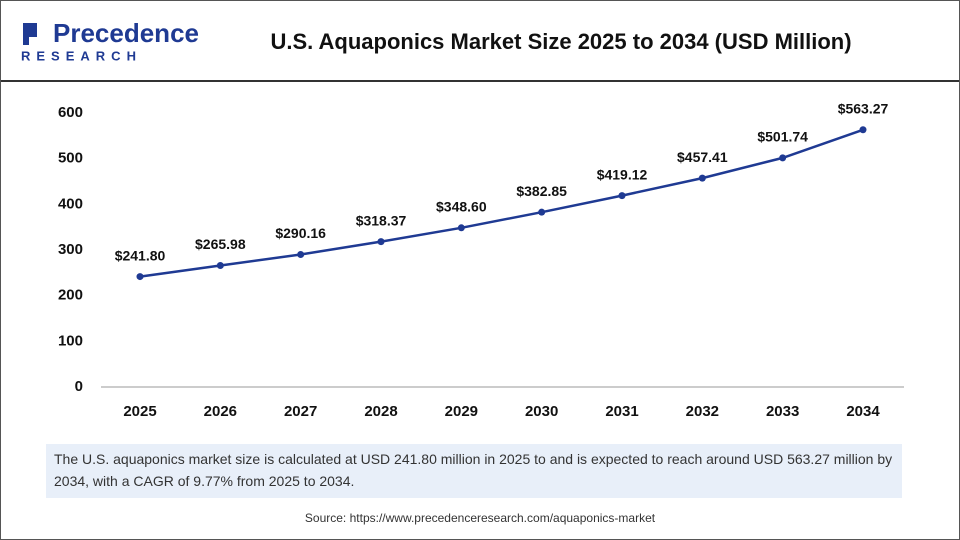 This screenshot has width=960, height=540. Describe the element at coordinates (621, 411) in the screenshot. I see `x-tick-label: 2031` at that location.